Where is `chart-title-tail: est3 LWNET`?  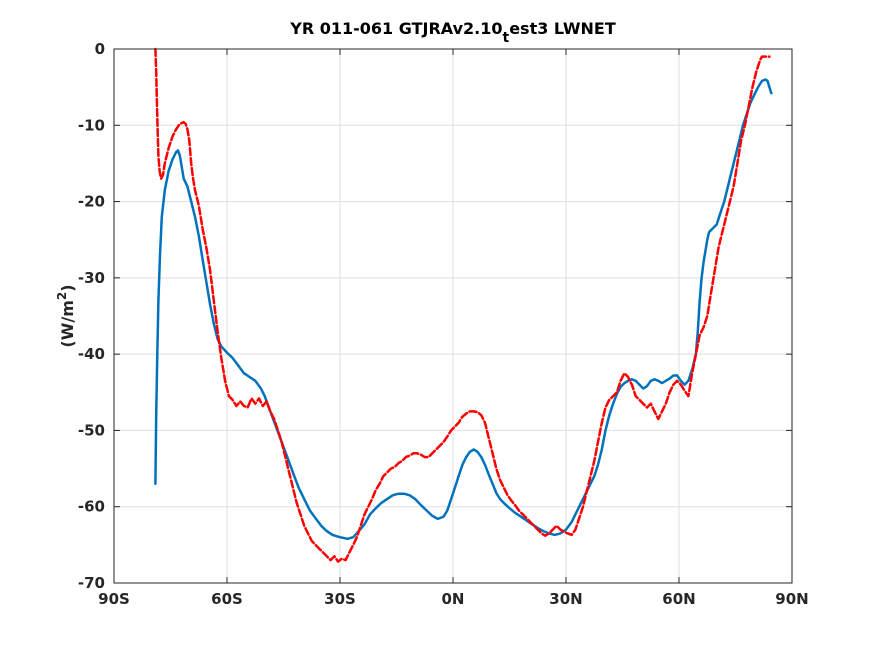 chart-title-tail: est3 LWNET is located at coordinates (562, 28).